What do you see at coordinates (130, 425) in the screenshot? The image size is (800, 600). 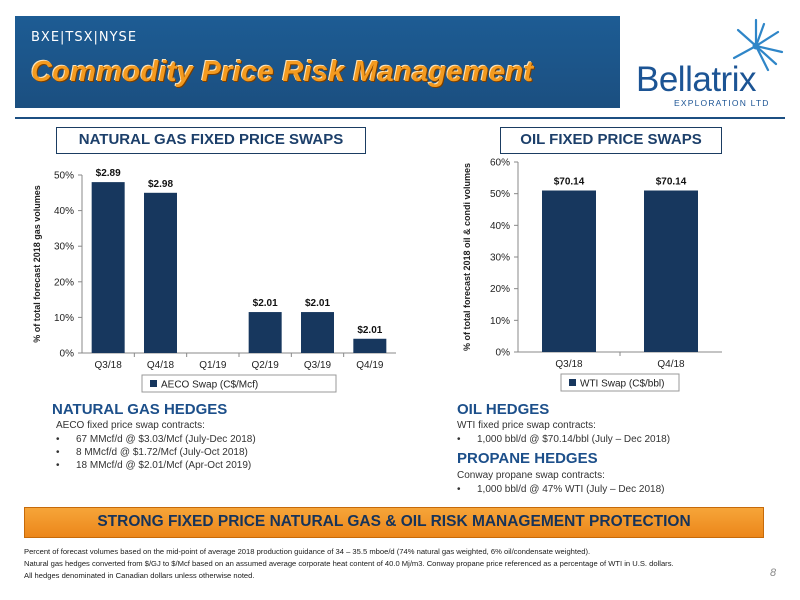 I see `natural-gas-hedges-intro: AECO fixed price swap contracts:` at bounding box center [130, 425].